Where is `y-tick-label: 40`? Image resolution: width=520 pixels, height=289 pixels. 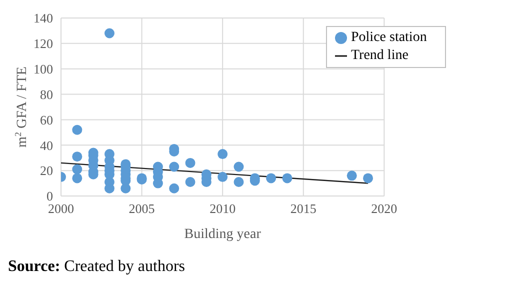
y-tick-label: 40 is located at coordinates (46, 145).